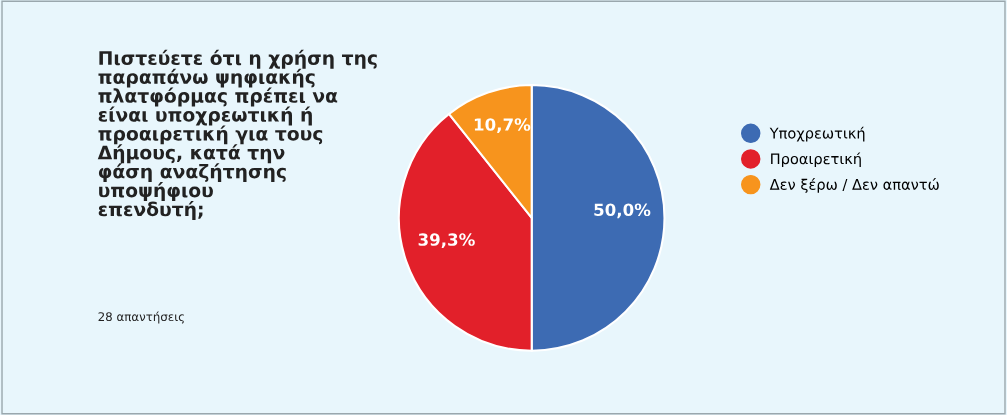 Image resolution: width=1007 pixels, height=415 pixels. What do you see at coordinates (817, 134) in the screenshot?
I see `legend-label: Υποχρεωτική` at bounding box center [817, 134].